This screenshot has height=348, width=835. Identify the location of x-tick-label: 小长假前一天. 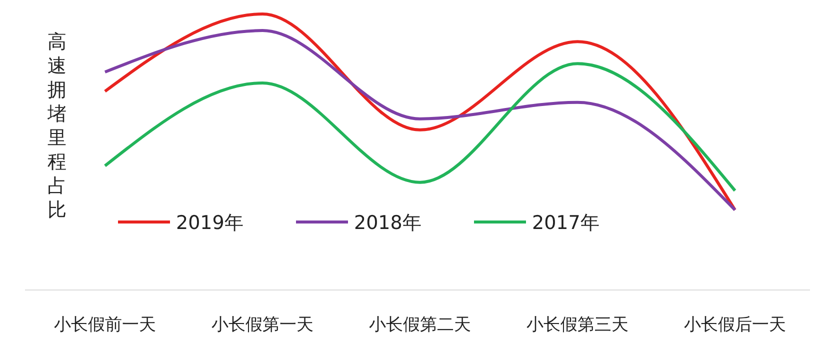
(105, 325).